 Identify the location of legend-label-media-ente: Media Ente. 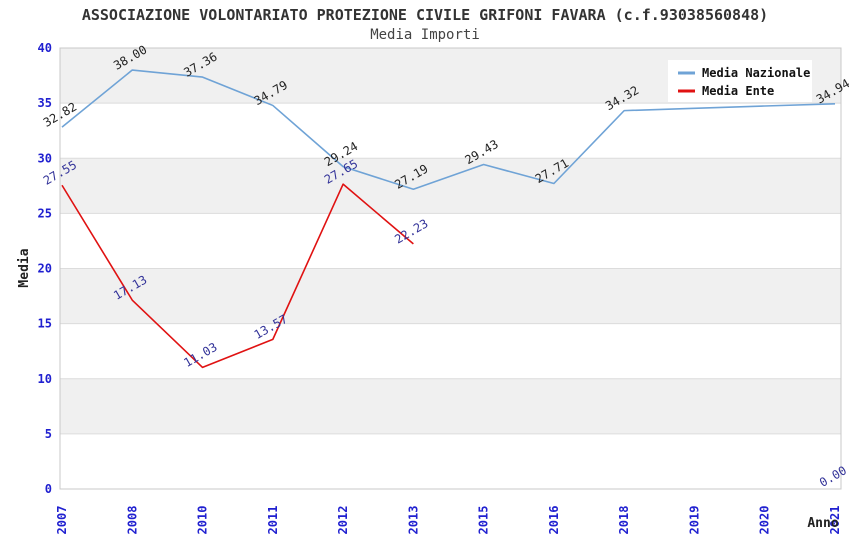
(738, 91).